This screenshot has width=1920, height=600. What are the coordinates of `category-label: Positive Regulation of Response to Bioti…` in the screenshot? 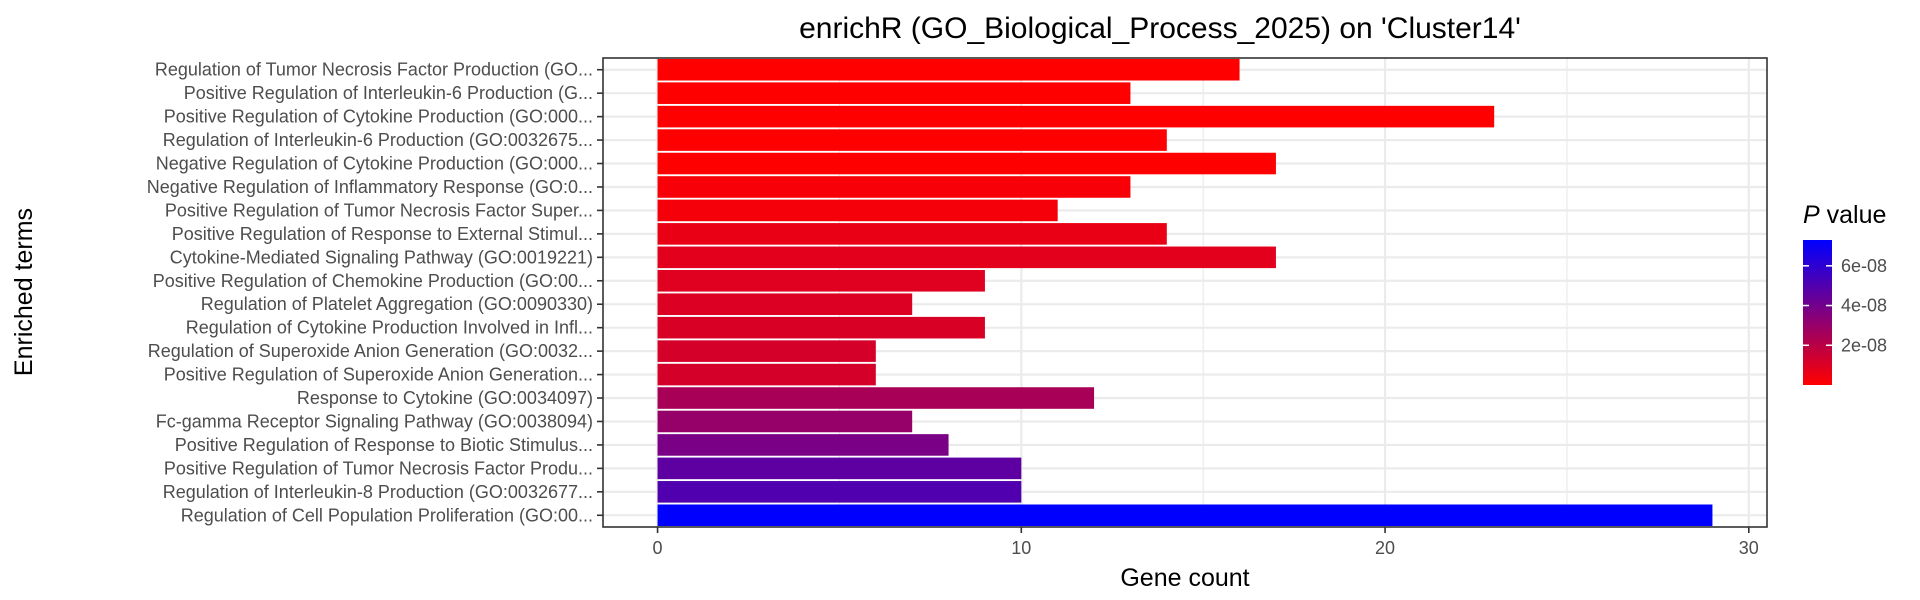 It's located at (384, 445).